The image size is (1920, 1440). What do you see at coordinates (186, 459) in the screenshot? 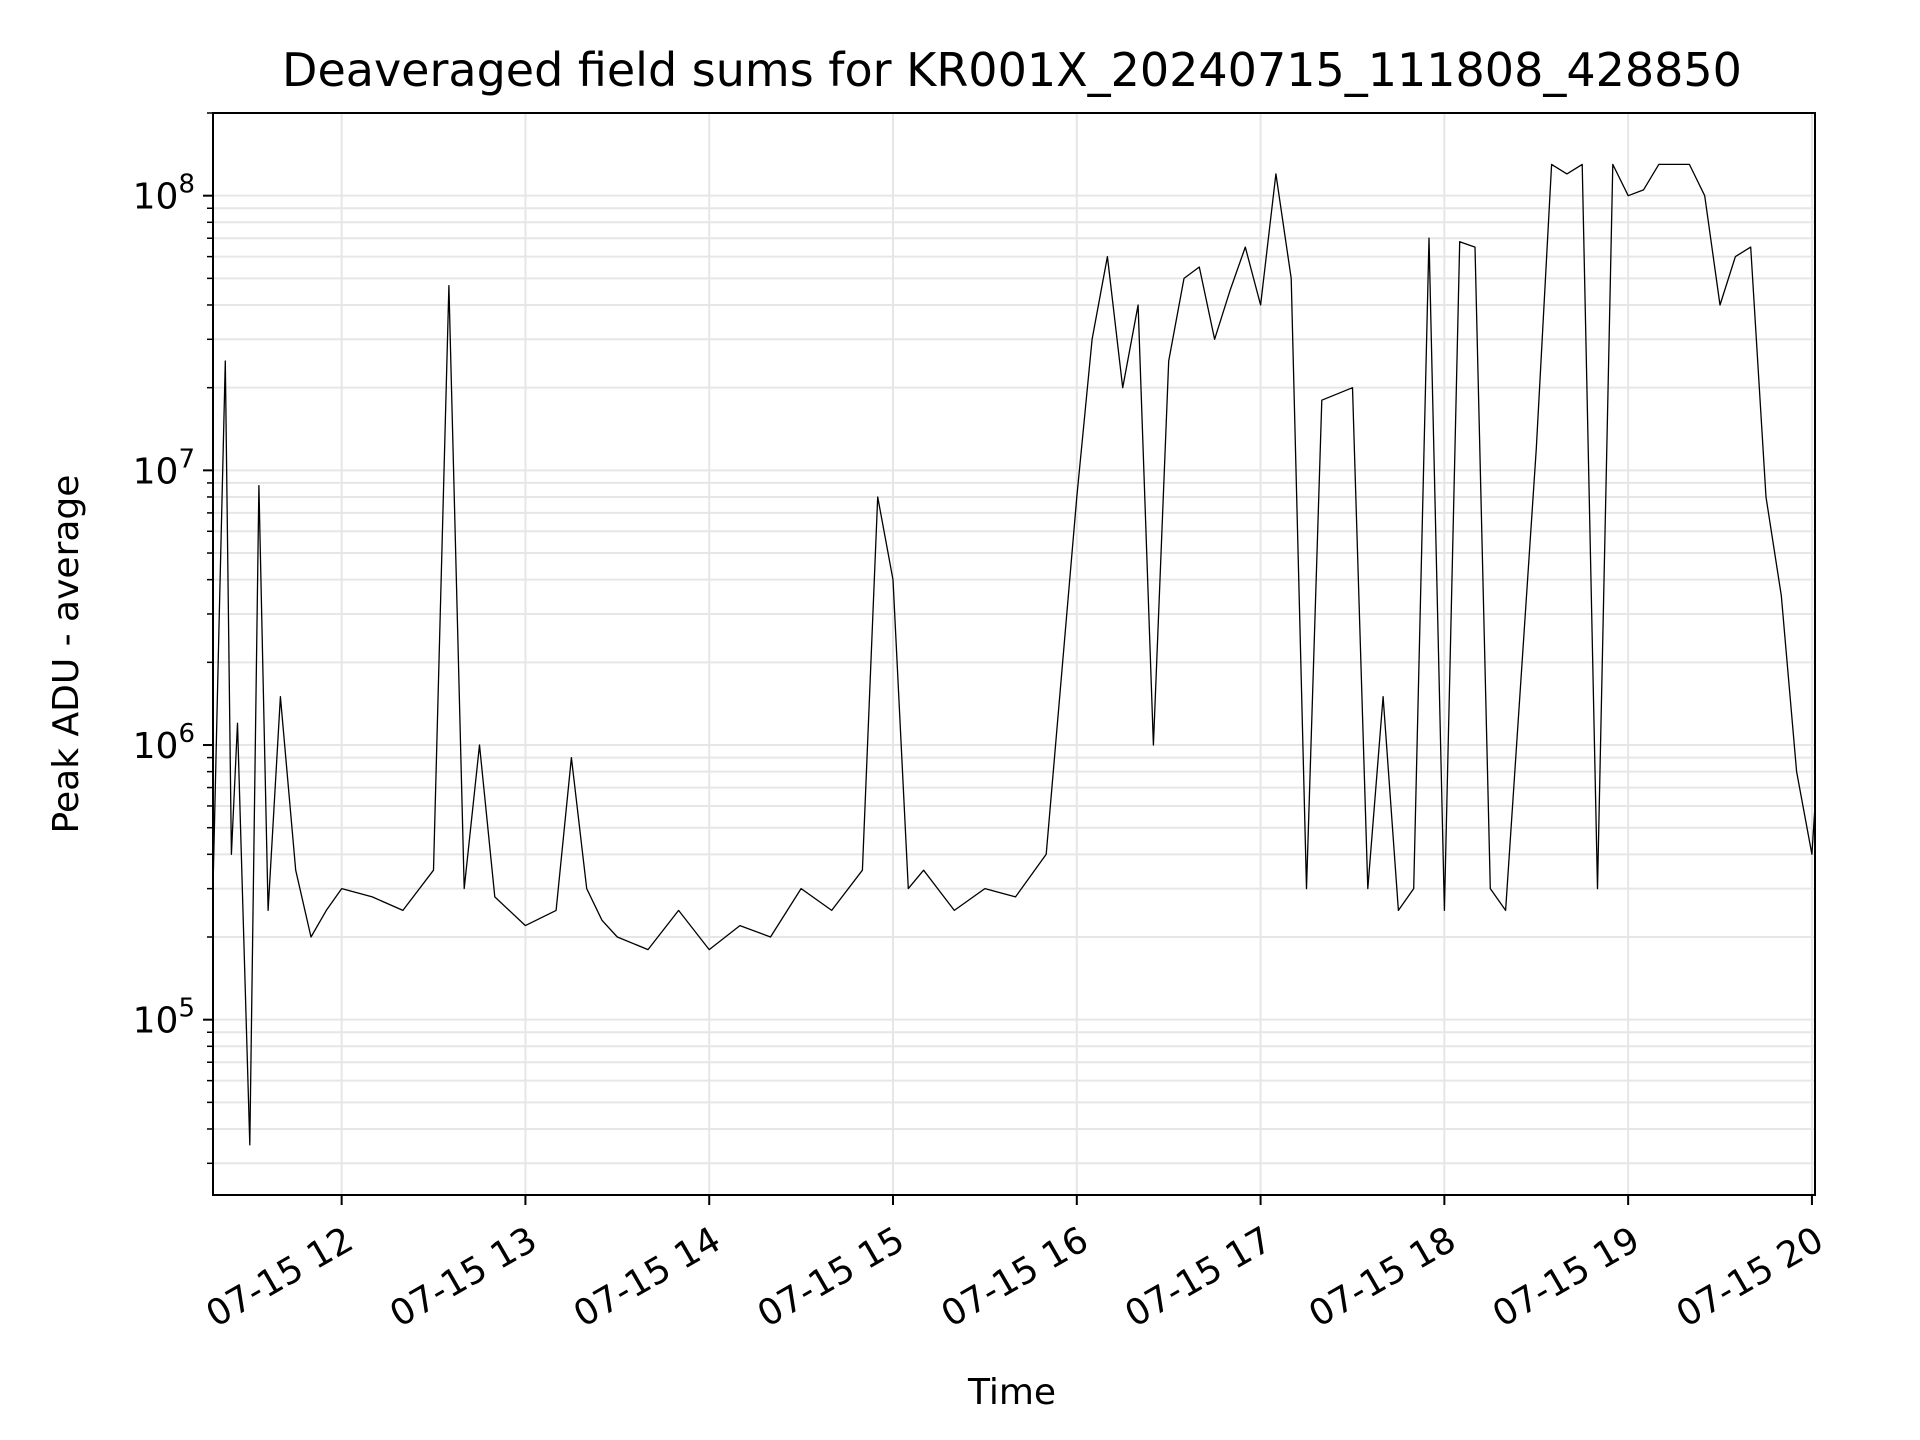
I see `y-tick-exponent: 7` at bounding box center [186, 459].